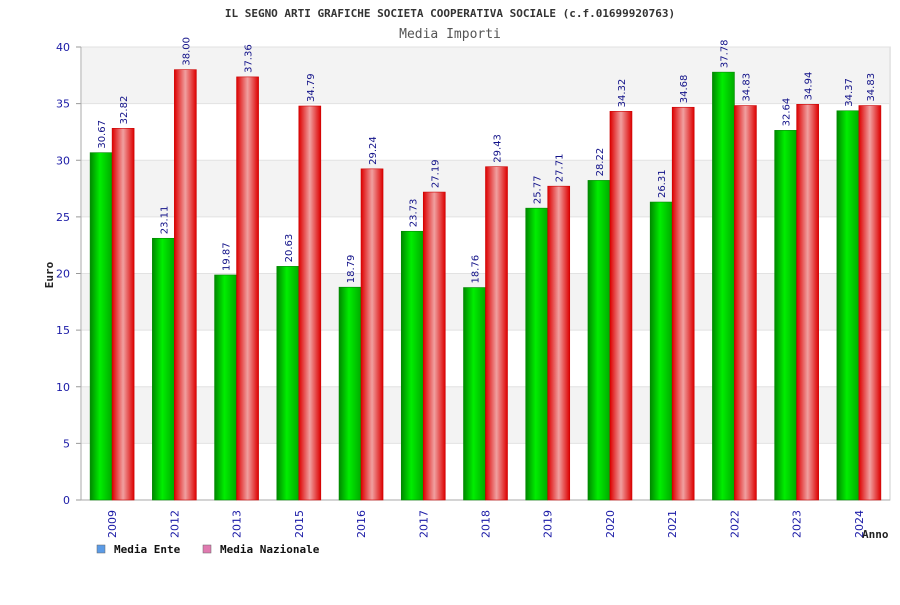  I want to click on x-tick-label: 2021, so click(672, 524).